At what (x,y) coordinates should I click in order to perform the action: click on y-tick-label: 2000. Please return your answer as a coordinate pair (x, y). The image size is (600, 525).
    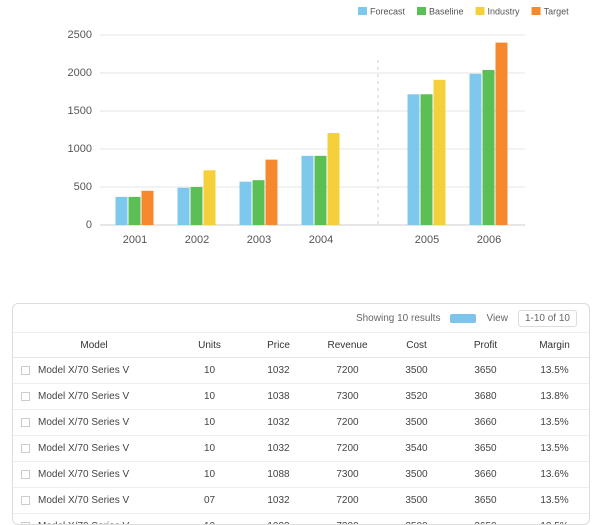
    Looking at the image, I should click on (80, 73).